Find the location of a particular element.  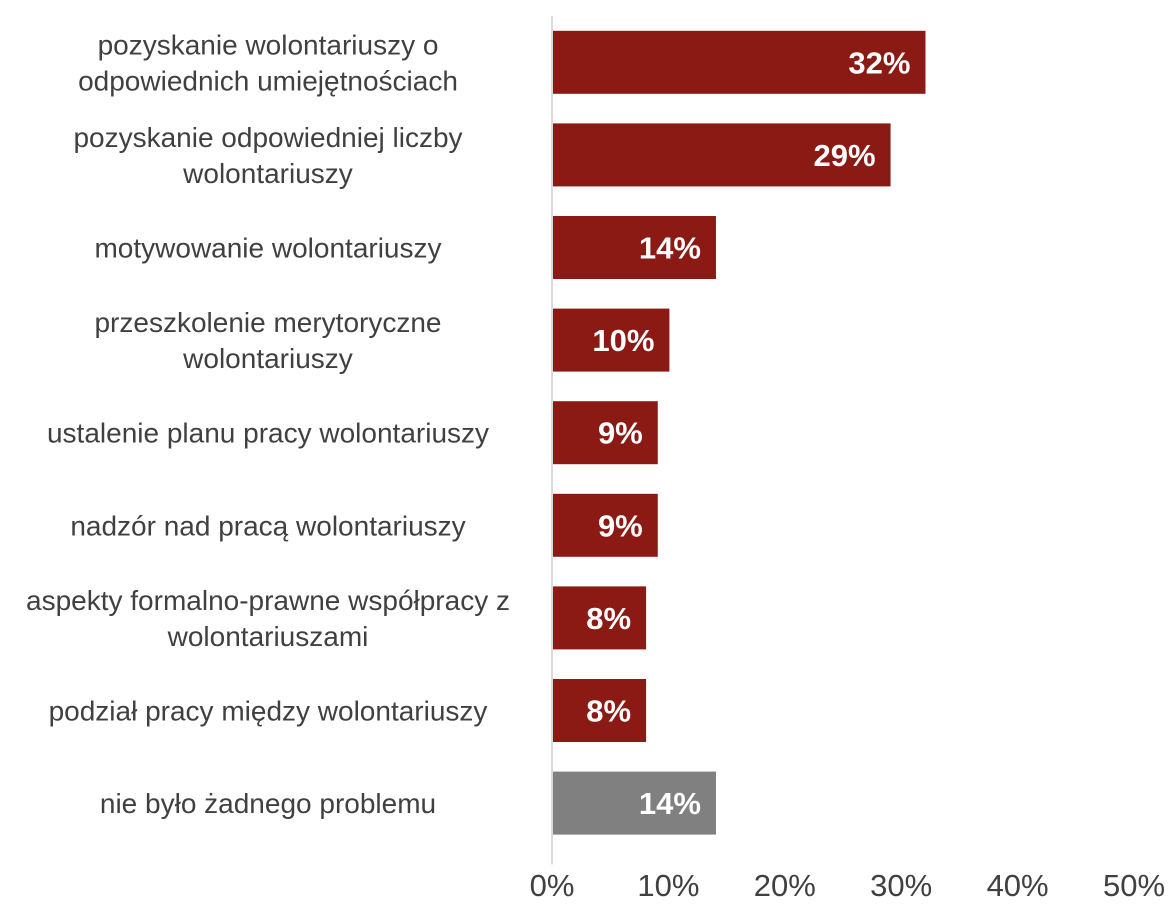

category-label-6: nadzór nad pracą wolontariuszy is located at coordinates (267, 525).